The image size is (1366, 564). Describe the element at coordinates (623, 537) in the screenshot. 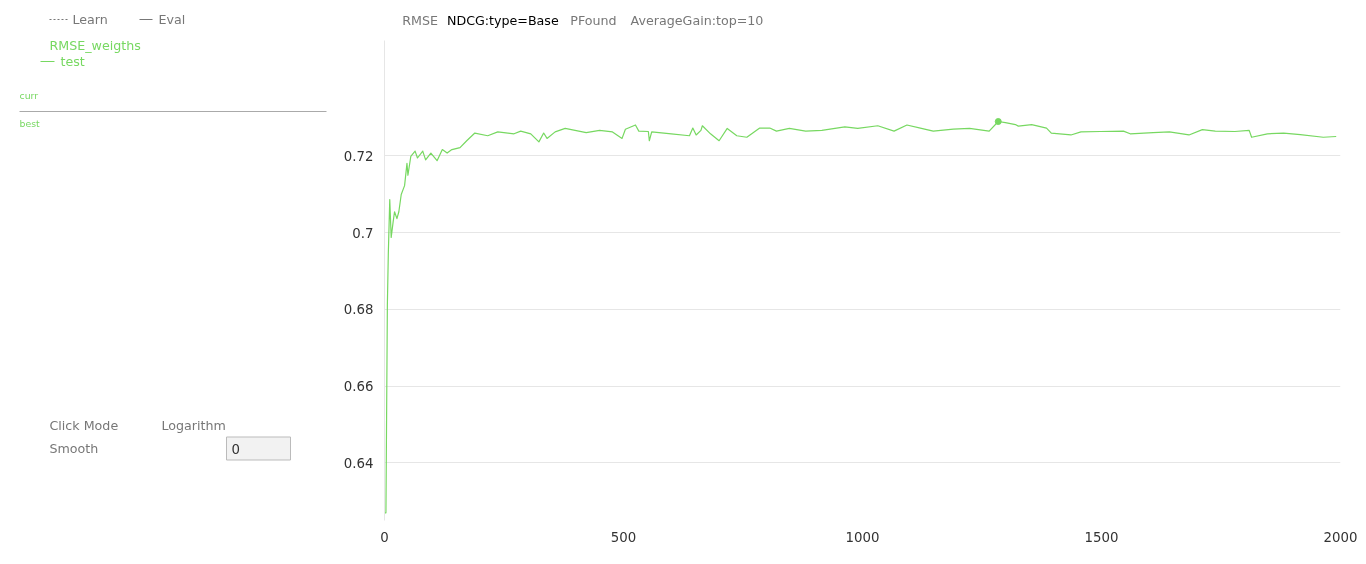

I see `x-tick-label: 500` at that location.